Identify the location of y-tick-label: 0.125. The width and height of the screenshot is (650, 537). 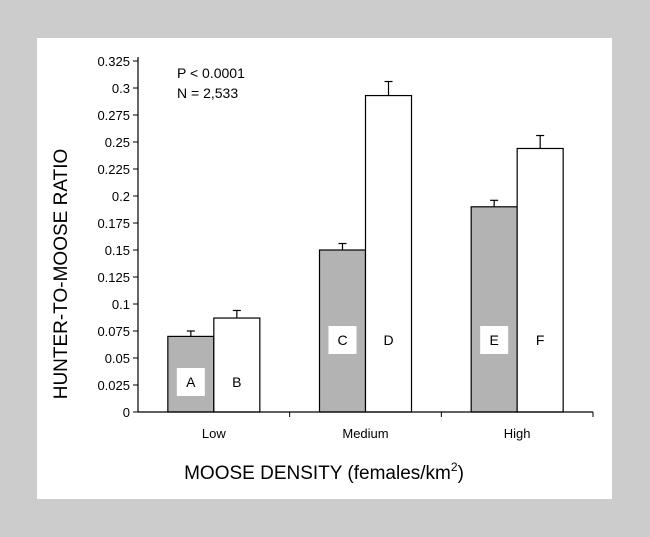
(113, 277).